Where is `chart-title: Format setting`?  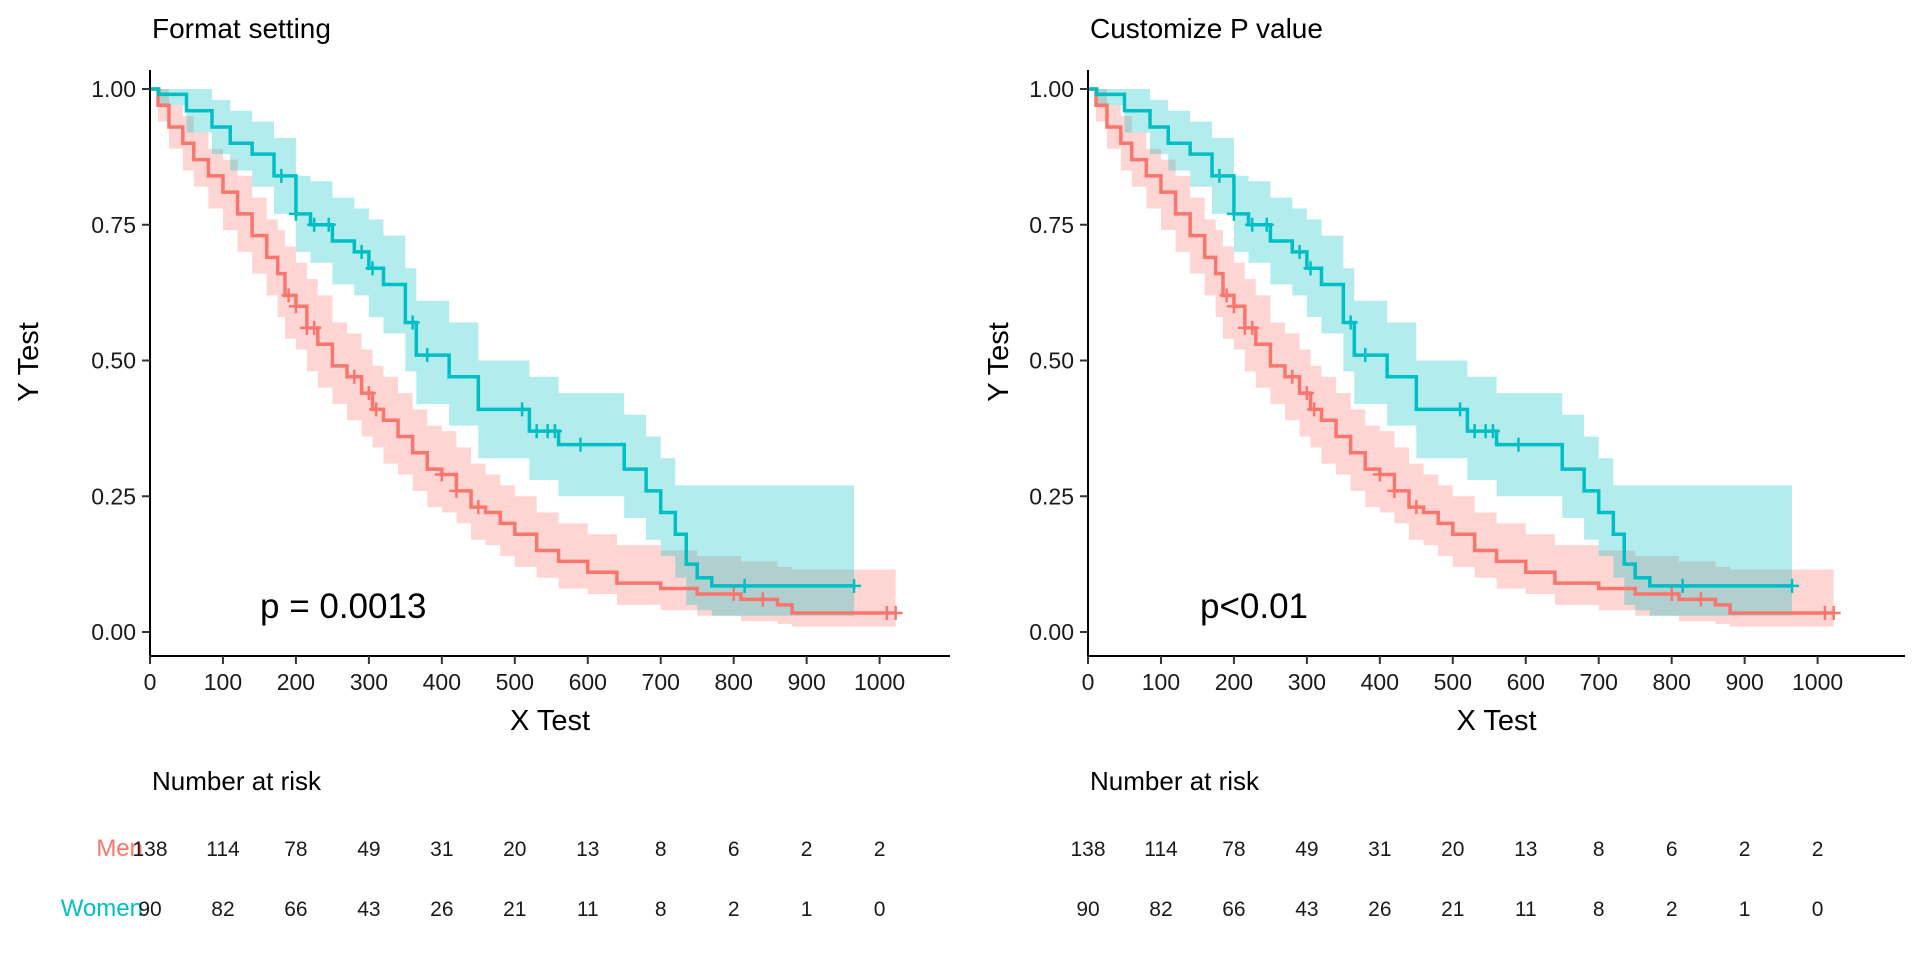
chart-title: Format setting is located at coordinates (241, 28).